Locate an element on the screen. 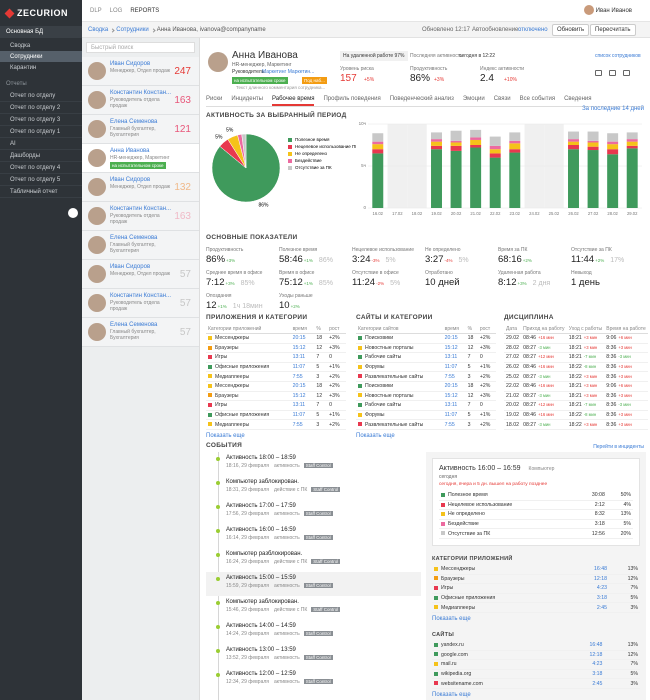  menu-item: Сводка is located at coordinates (20, 46).